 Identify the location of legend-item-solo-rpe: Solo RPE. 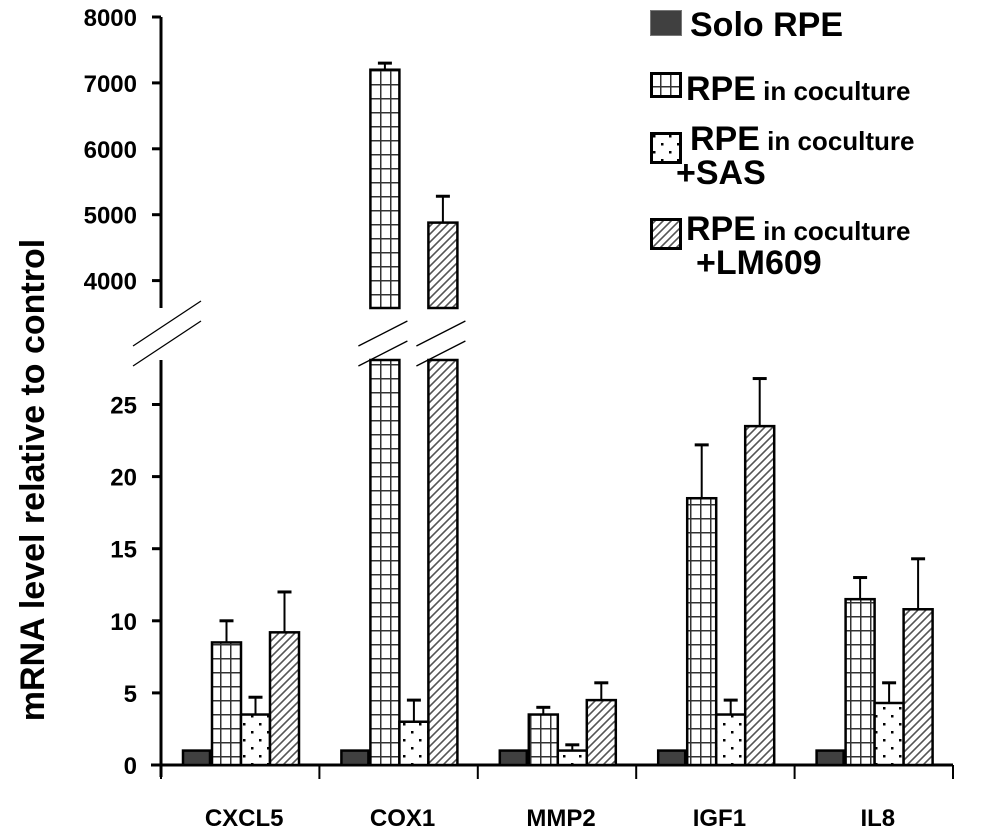
(746, 25).